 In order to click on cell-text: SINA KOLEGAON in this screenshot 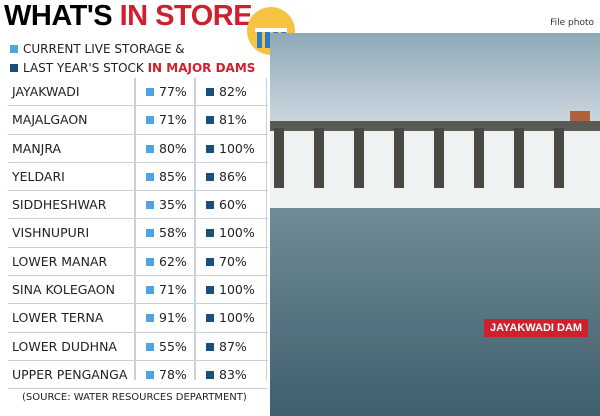, I will do `click(63, 290)`.